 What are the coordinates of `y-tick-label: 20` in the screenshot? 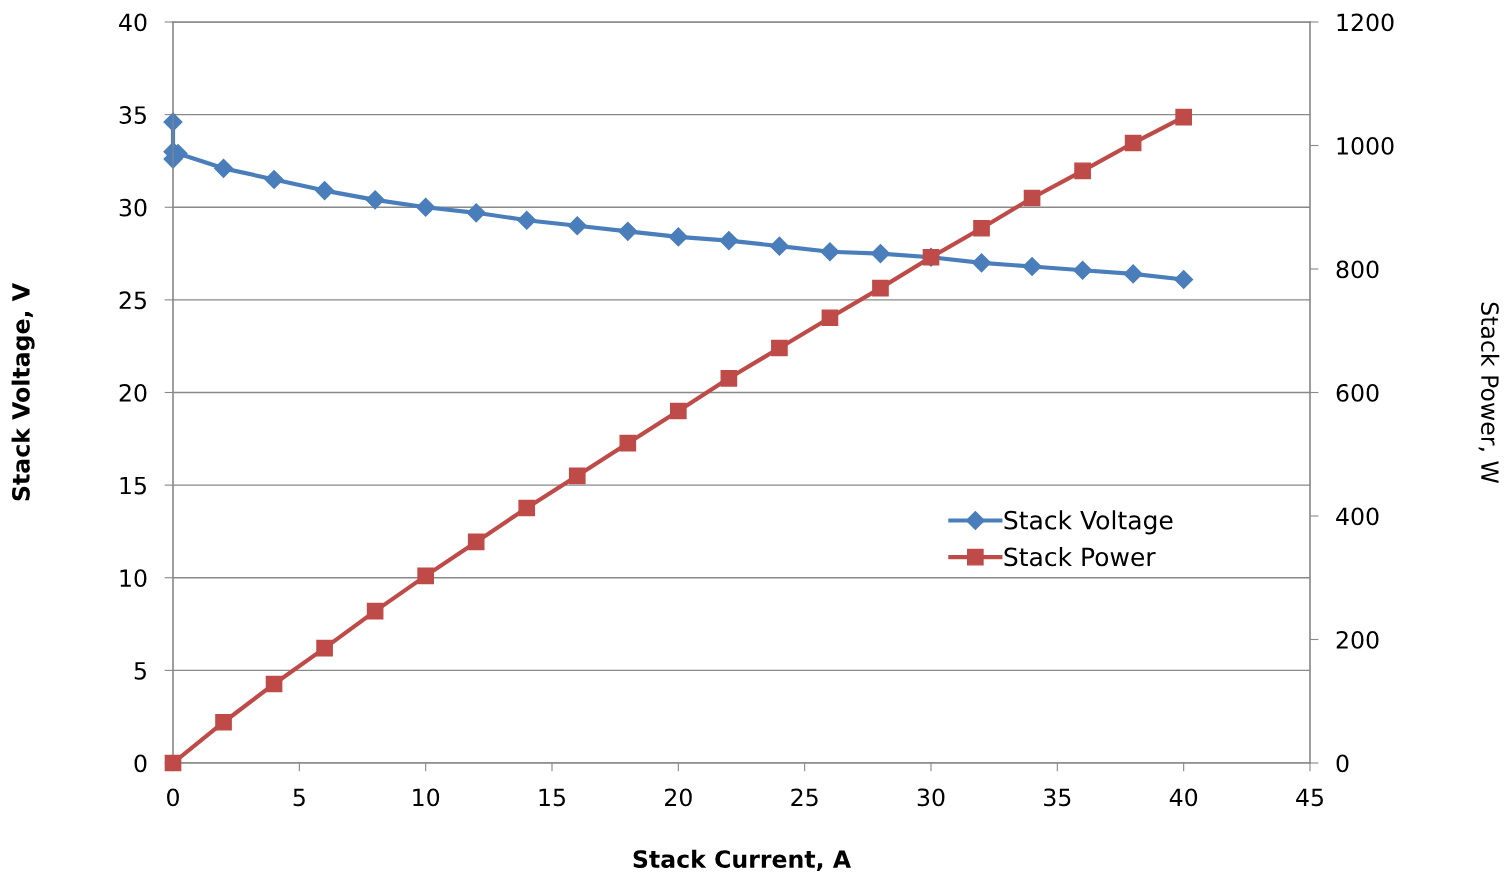 It's located at (133, 392).